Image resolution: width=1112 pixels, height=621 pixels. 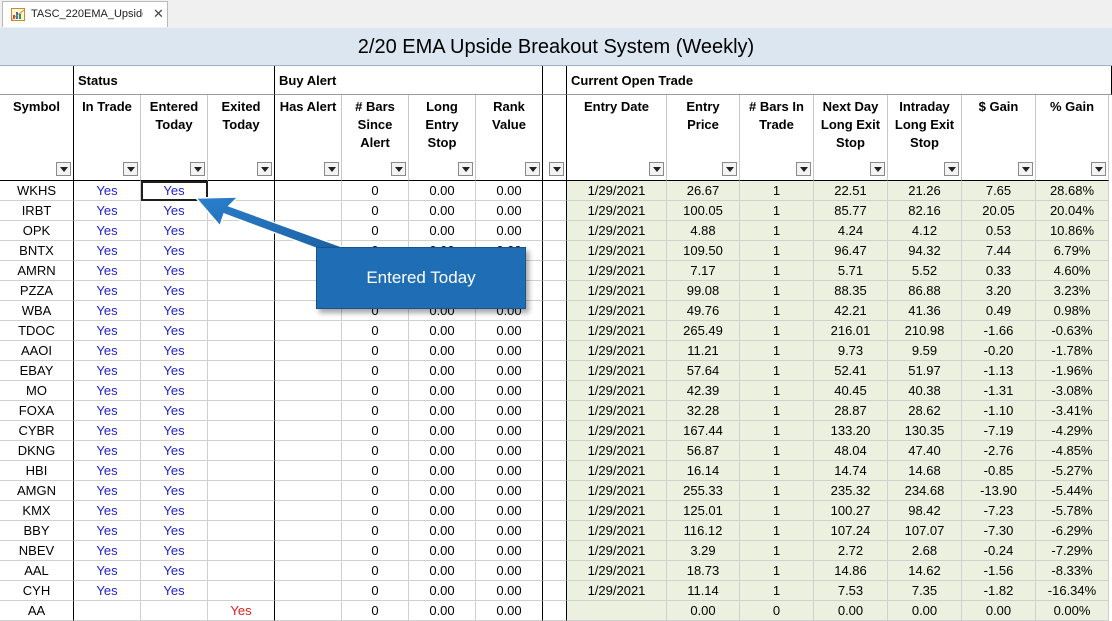 I want to click on cell-entry-price: 116.12, so click(x=703, y=531).